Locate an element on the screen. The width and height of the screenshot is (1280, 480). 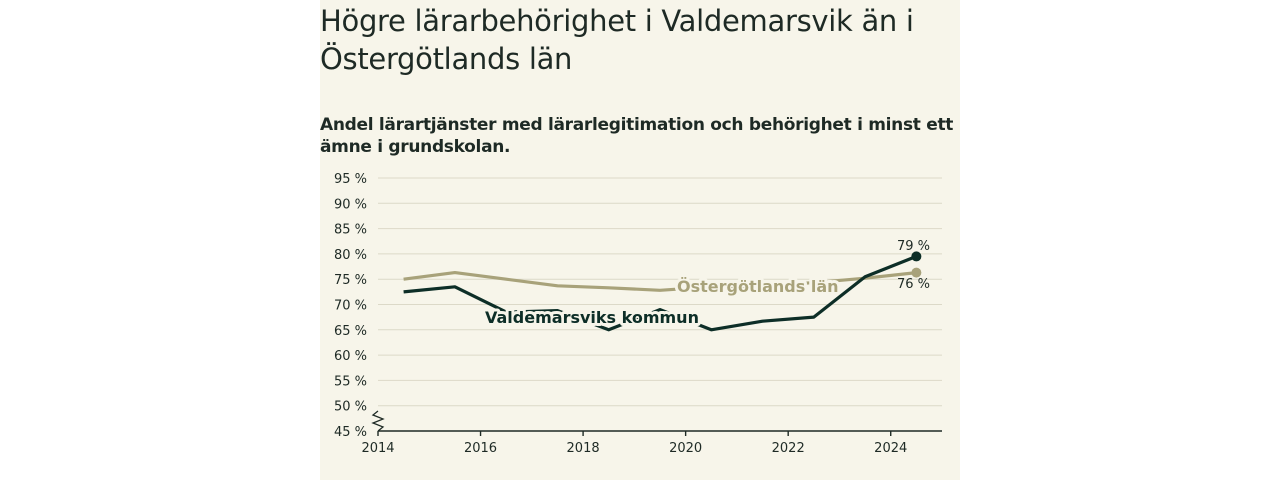
series-label-kommun-halo: Valdemarsviks kommun is located at coordinates (592, 317).